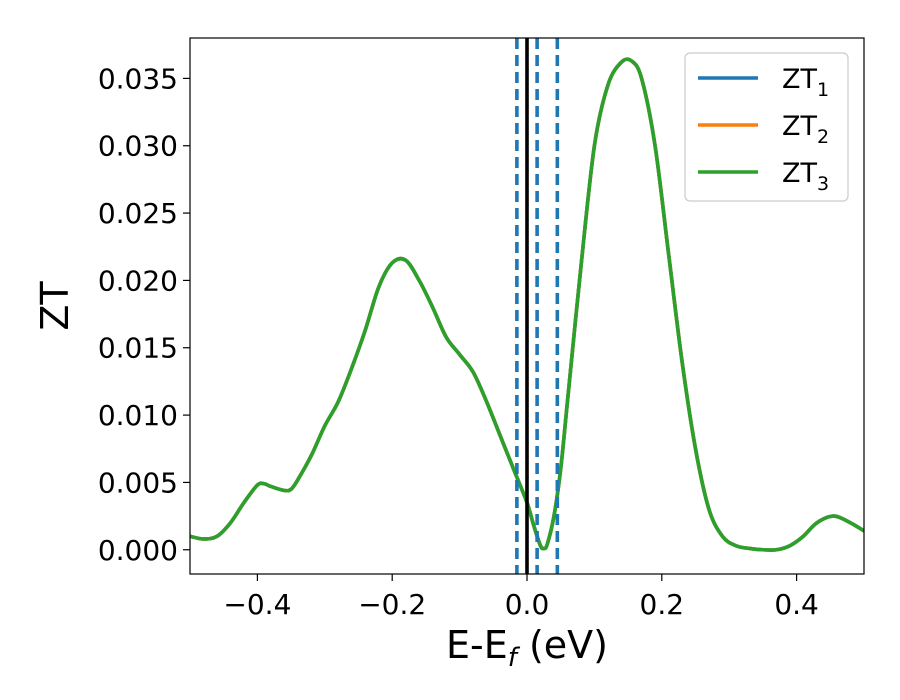  What do you see at coordinates (138, 482) in the screenshot?
I see `y-tick-label: 0.005` at bounding box center [138, 482].